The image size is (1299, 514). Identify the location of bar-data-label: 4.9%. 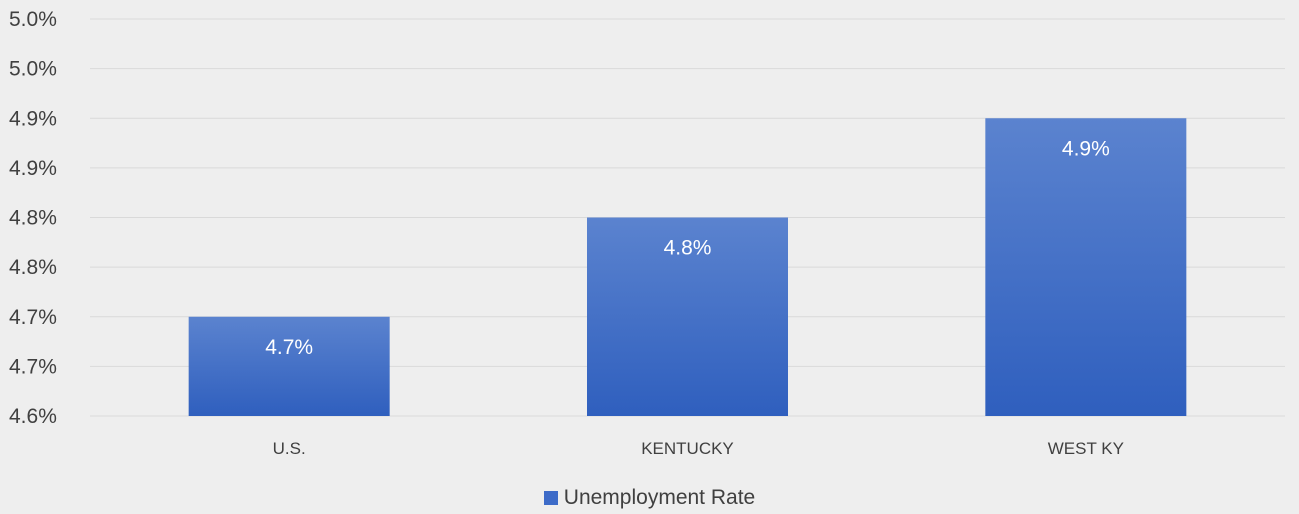
(1086, 148).